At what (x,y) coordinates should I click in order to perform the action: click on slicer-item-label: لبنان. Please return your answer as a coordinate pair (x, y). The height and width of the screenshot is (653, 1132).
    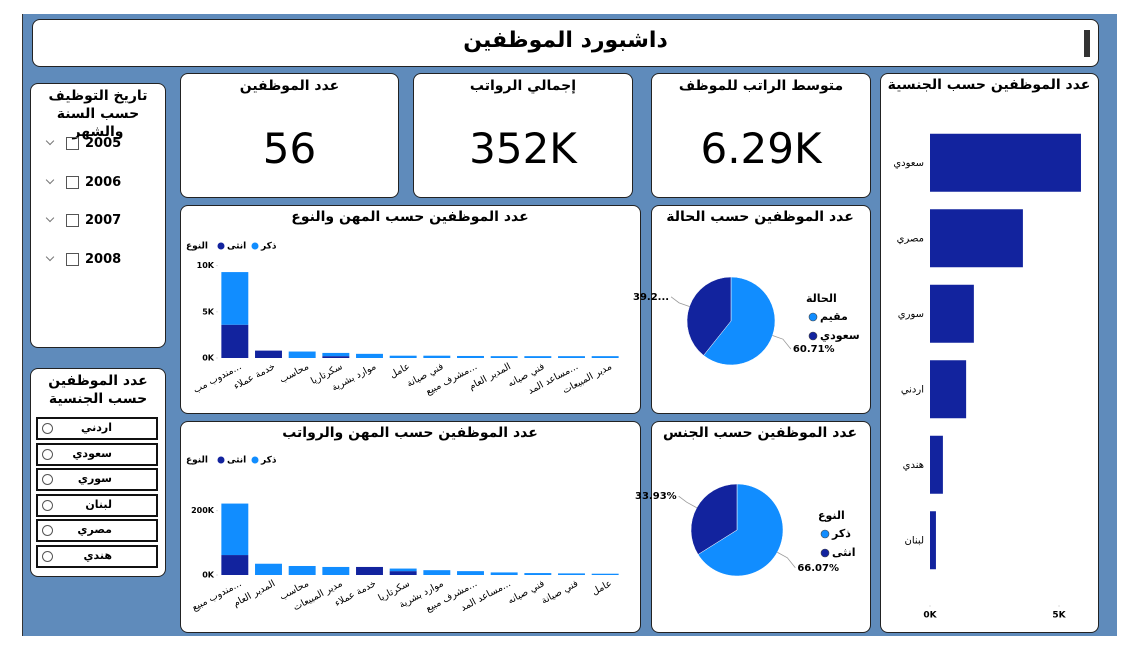
    Looking at the image, I should click on (98, 504).